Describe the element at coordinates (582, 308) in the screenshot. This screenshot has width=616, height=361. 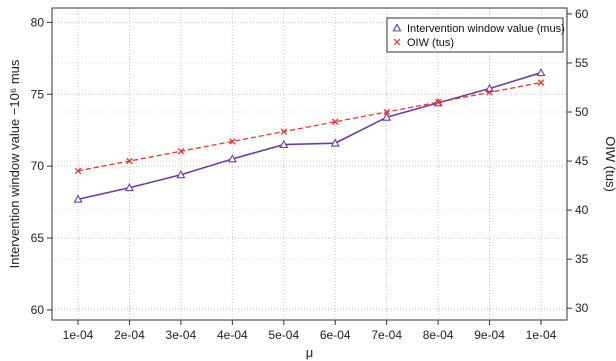
I see `right-y-tick-label: 30` at that location.